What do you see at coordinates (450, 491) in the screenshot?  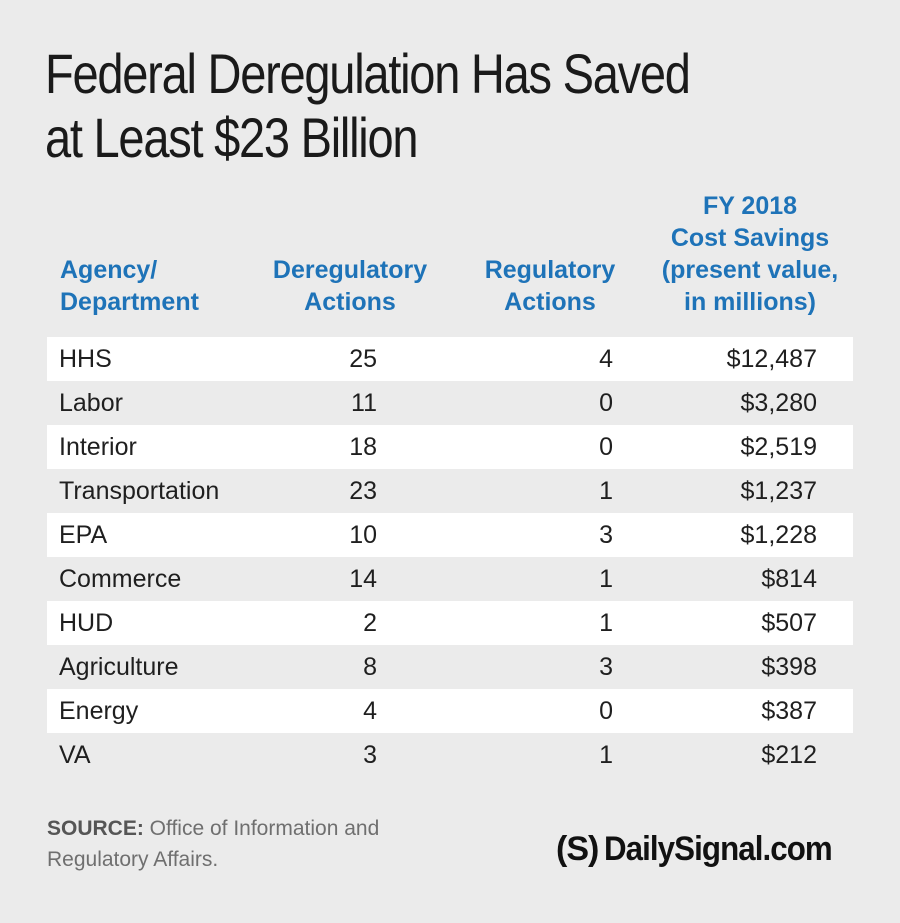 I see `table-row: Transportation 23 1 $1,237` at bounding box center [450, 491].